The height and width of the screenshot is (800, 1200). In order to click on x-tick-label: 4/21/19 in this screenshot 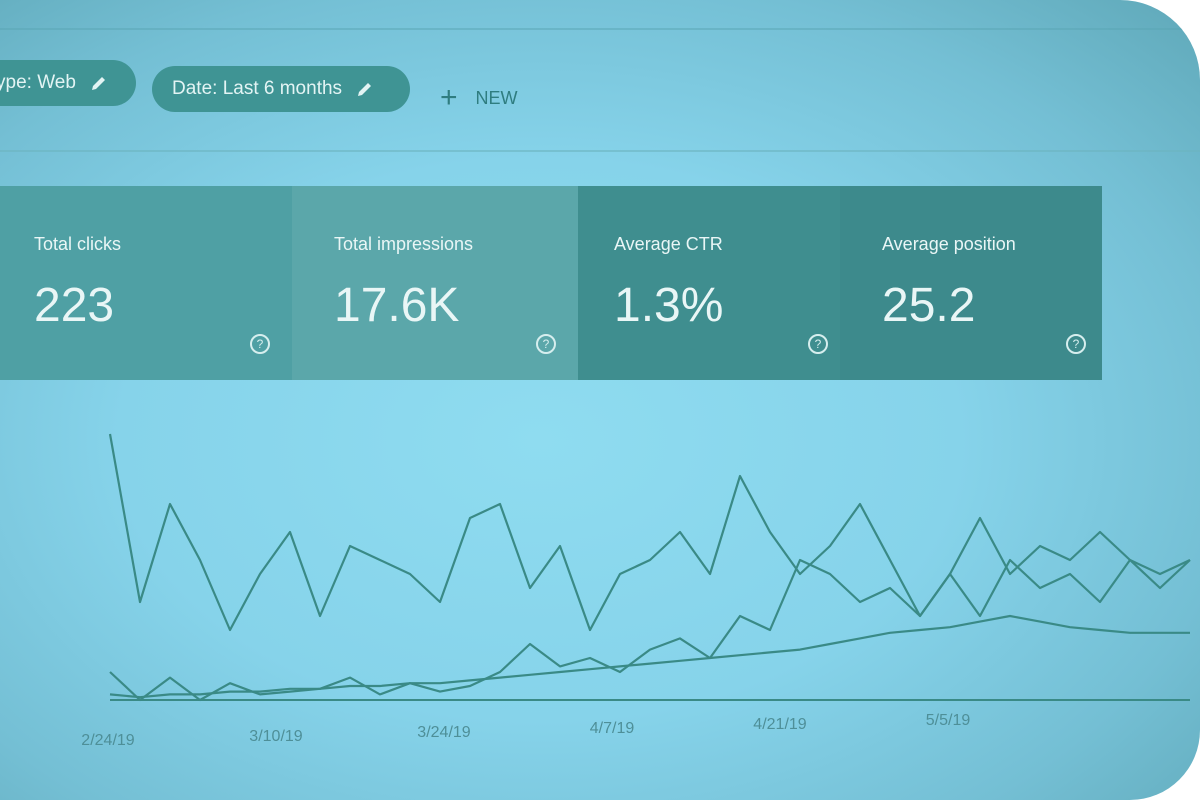, I will do `click(779, 724)`.